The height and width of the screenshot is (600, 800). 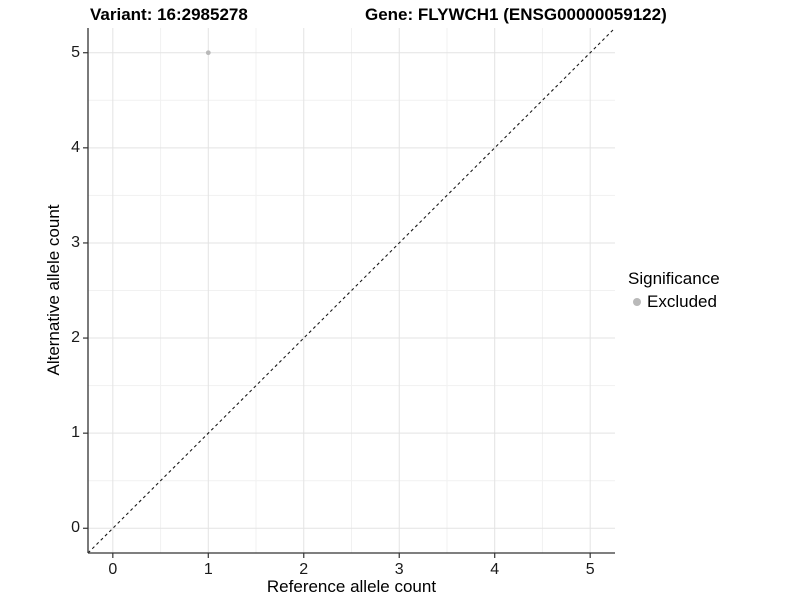 What do you see at coordinates (674, 290) in the screenshot?
I see `legend: Significance Excluded` at bounding box center [674, 290].